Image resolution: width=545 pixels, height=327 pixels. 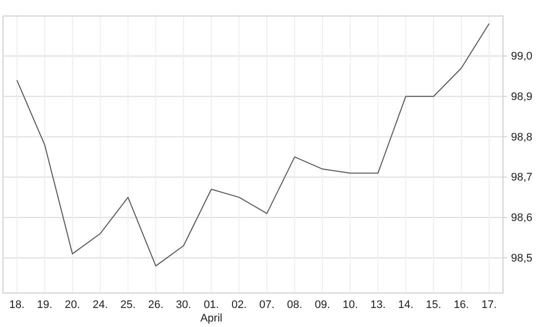 I want to click on x-tick-label: 02., so click(x=239, y=304).